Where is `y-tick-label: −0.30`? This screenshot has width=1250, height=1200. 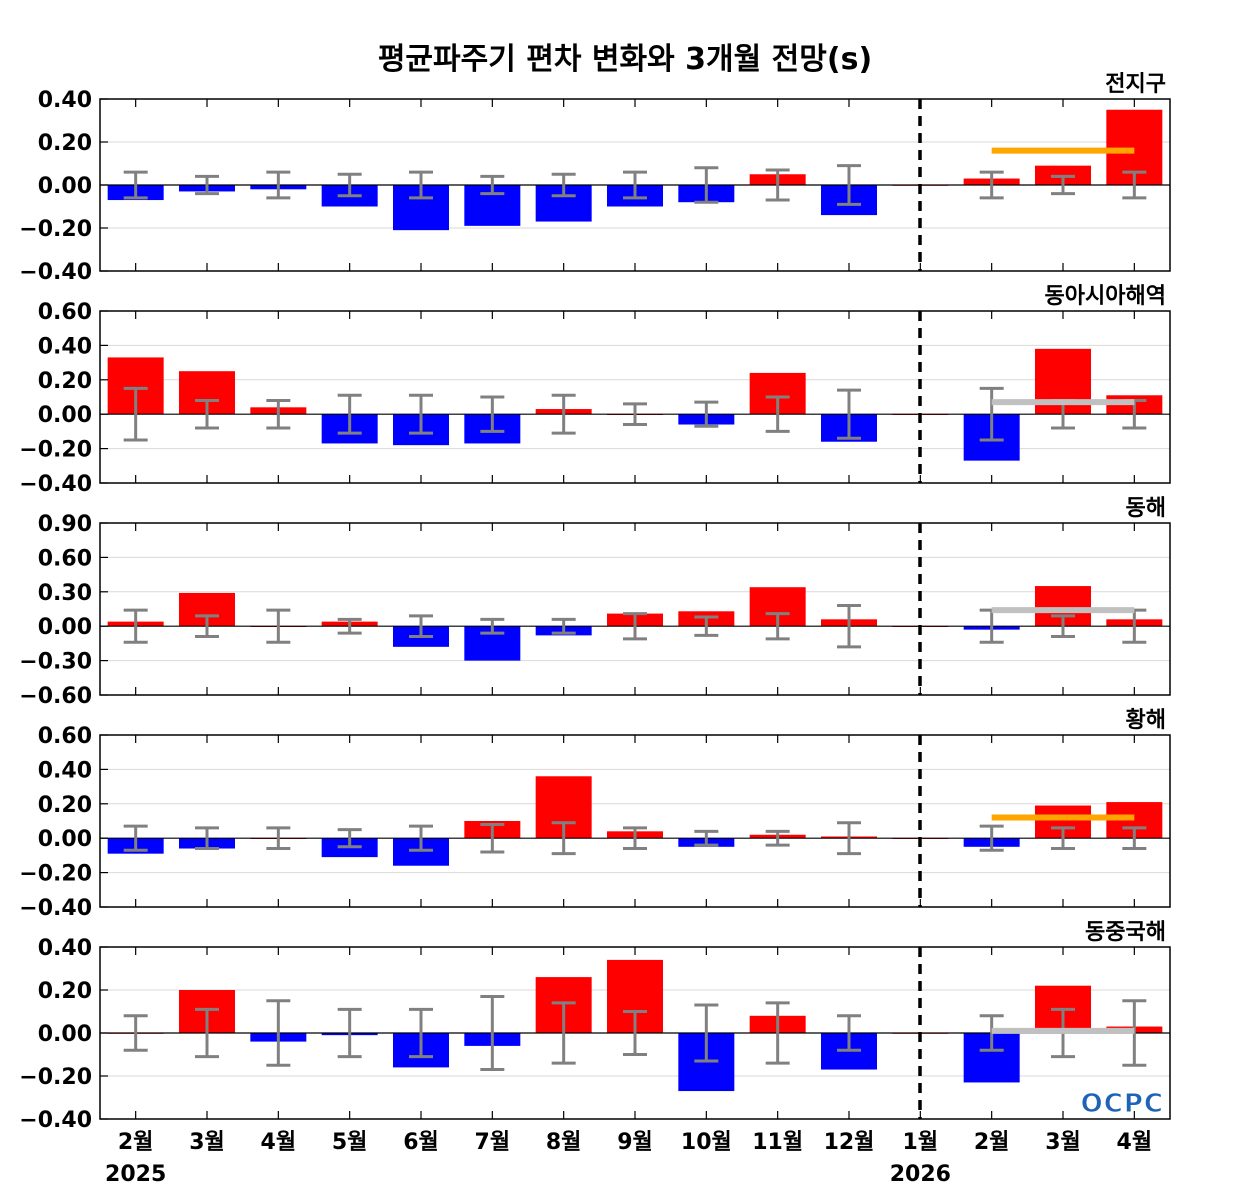
y-tick-label: −0.30 is located at coordinates (55, 662).